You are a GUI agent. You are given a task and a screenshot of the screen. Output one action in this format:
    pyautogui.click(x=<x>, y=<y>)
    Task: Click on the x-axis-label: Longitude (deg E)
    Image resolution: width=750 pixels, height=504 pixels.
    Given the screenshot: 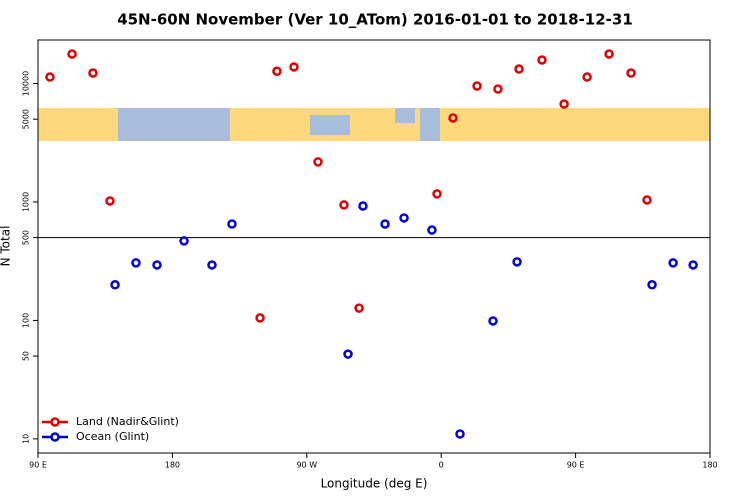 What is the action you would take?
    pyautogui.click(x=374, y=484)
    